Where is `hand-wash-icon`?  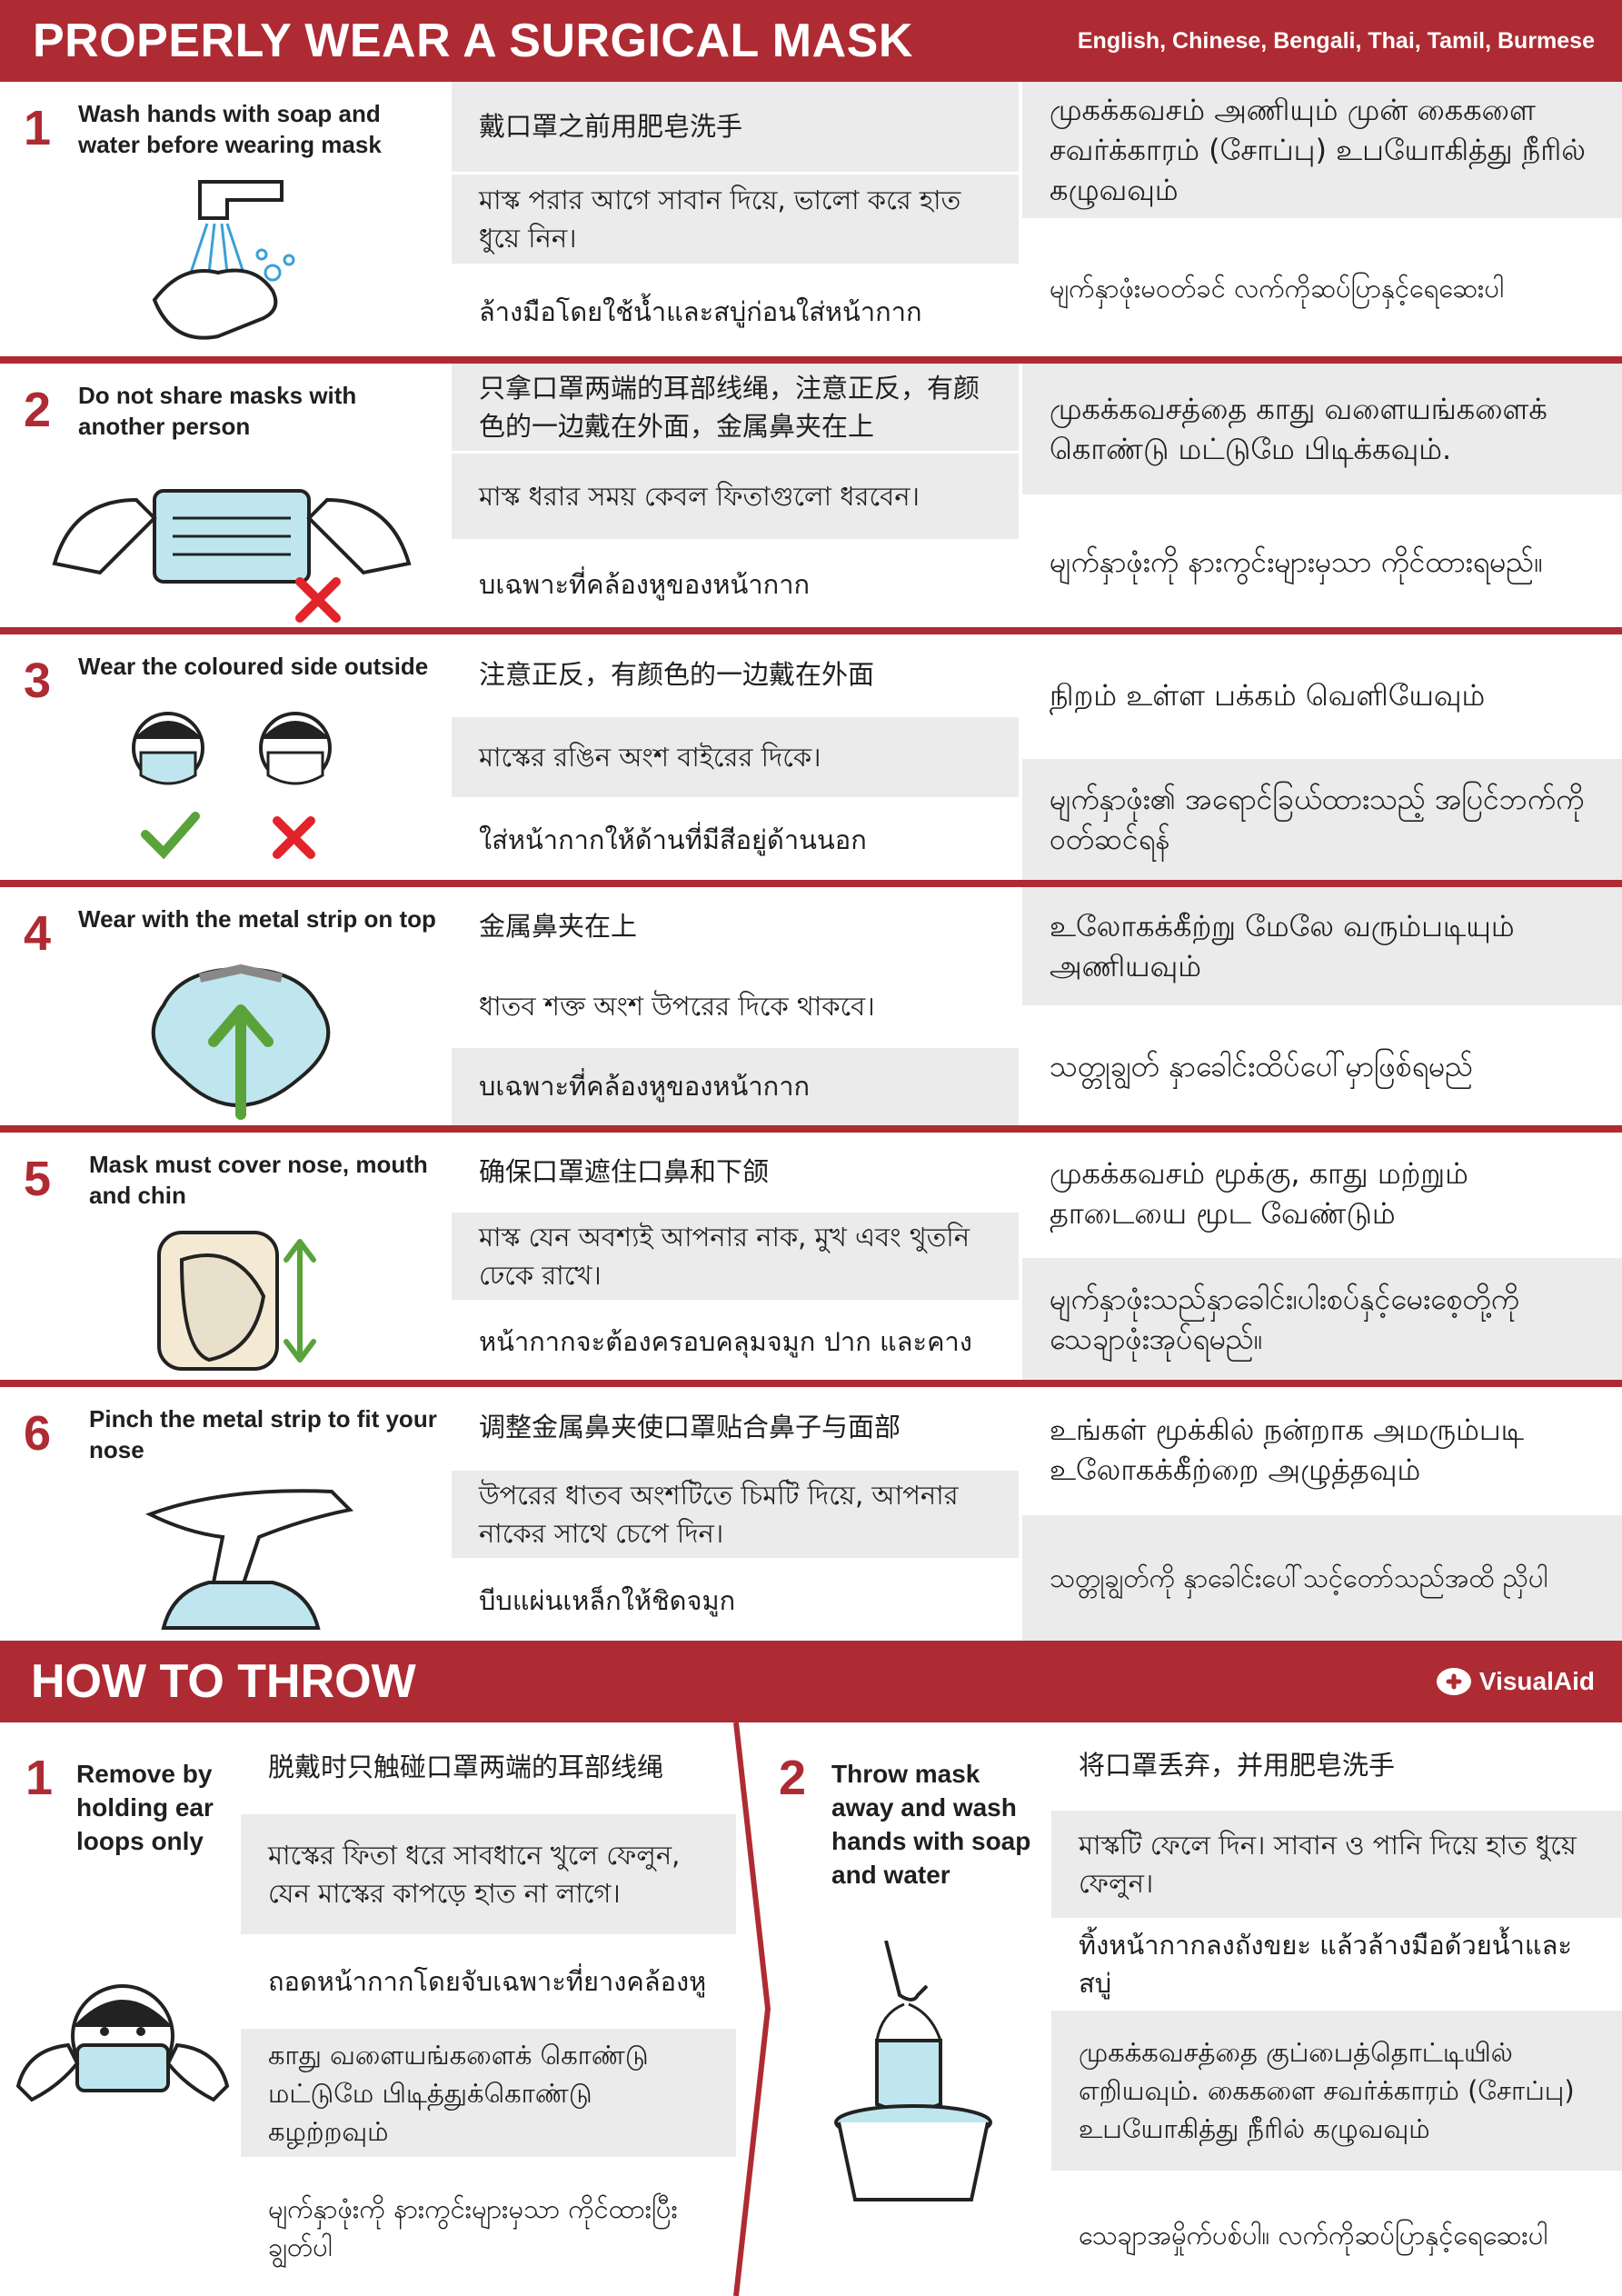 hand-wash-icon is located at coordinates (223, 260).